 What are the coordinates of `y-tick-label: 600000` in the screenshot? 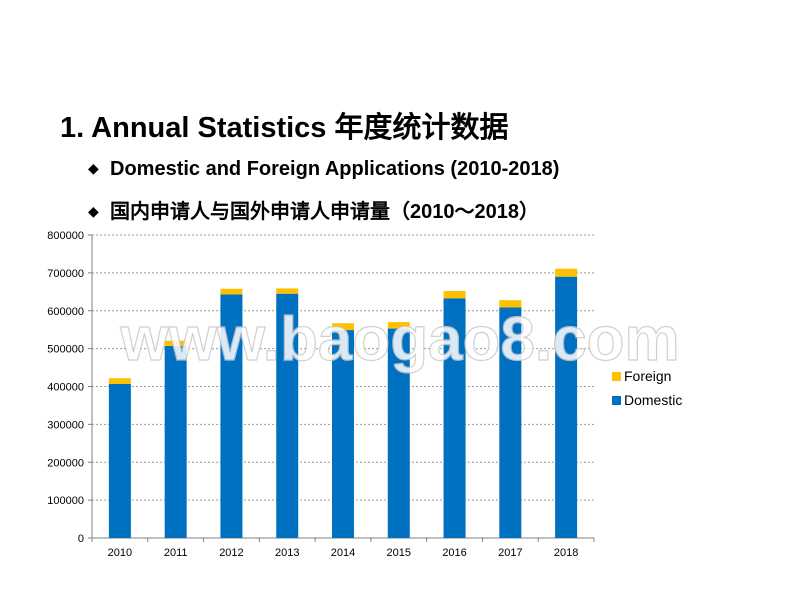 It's located at (65, 312).